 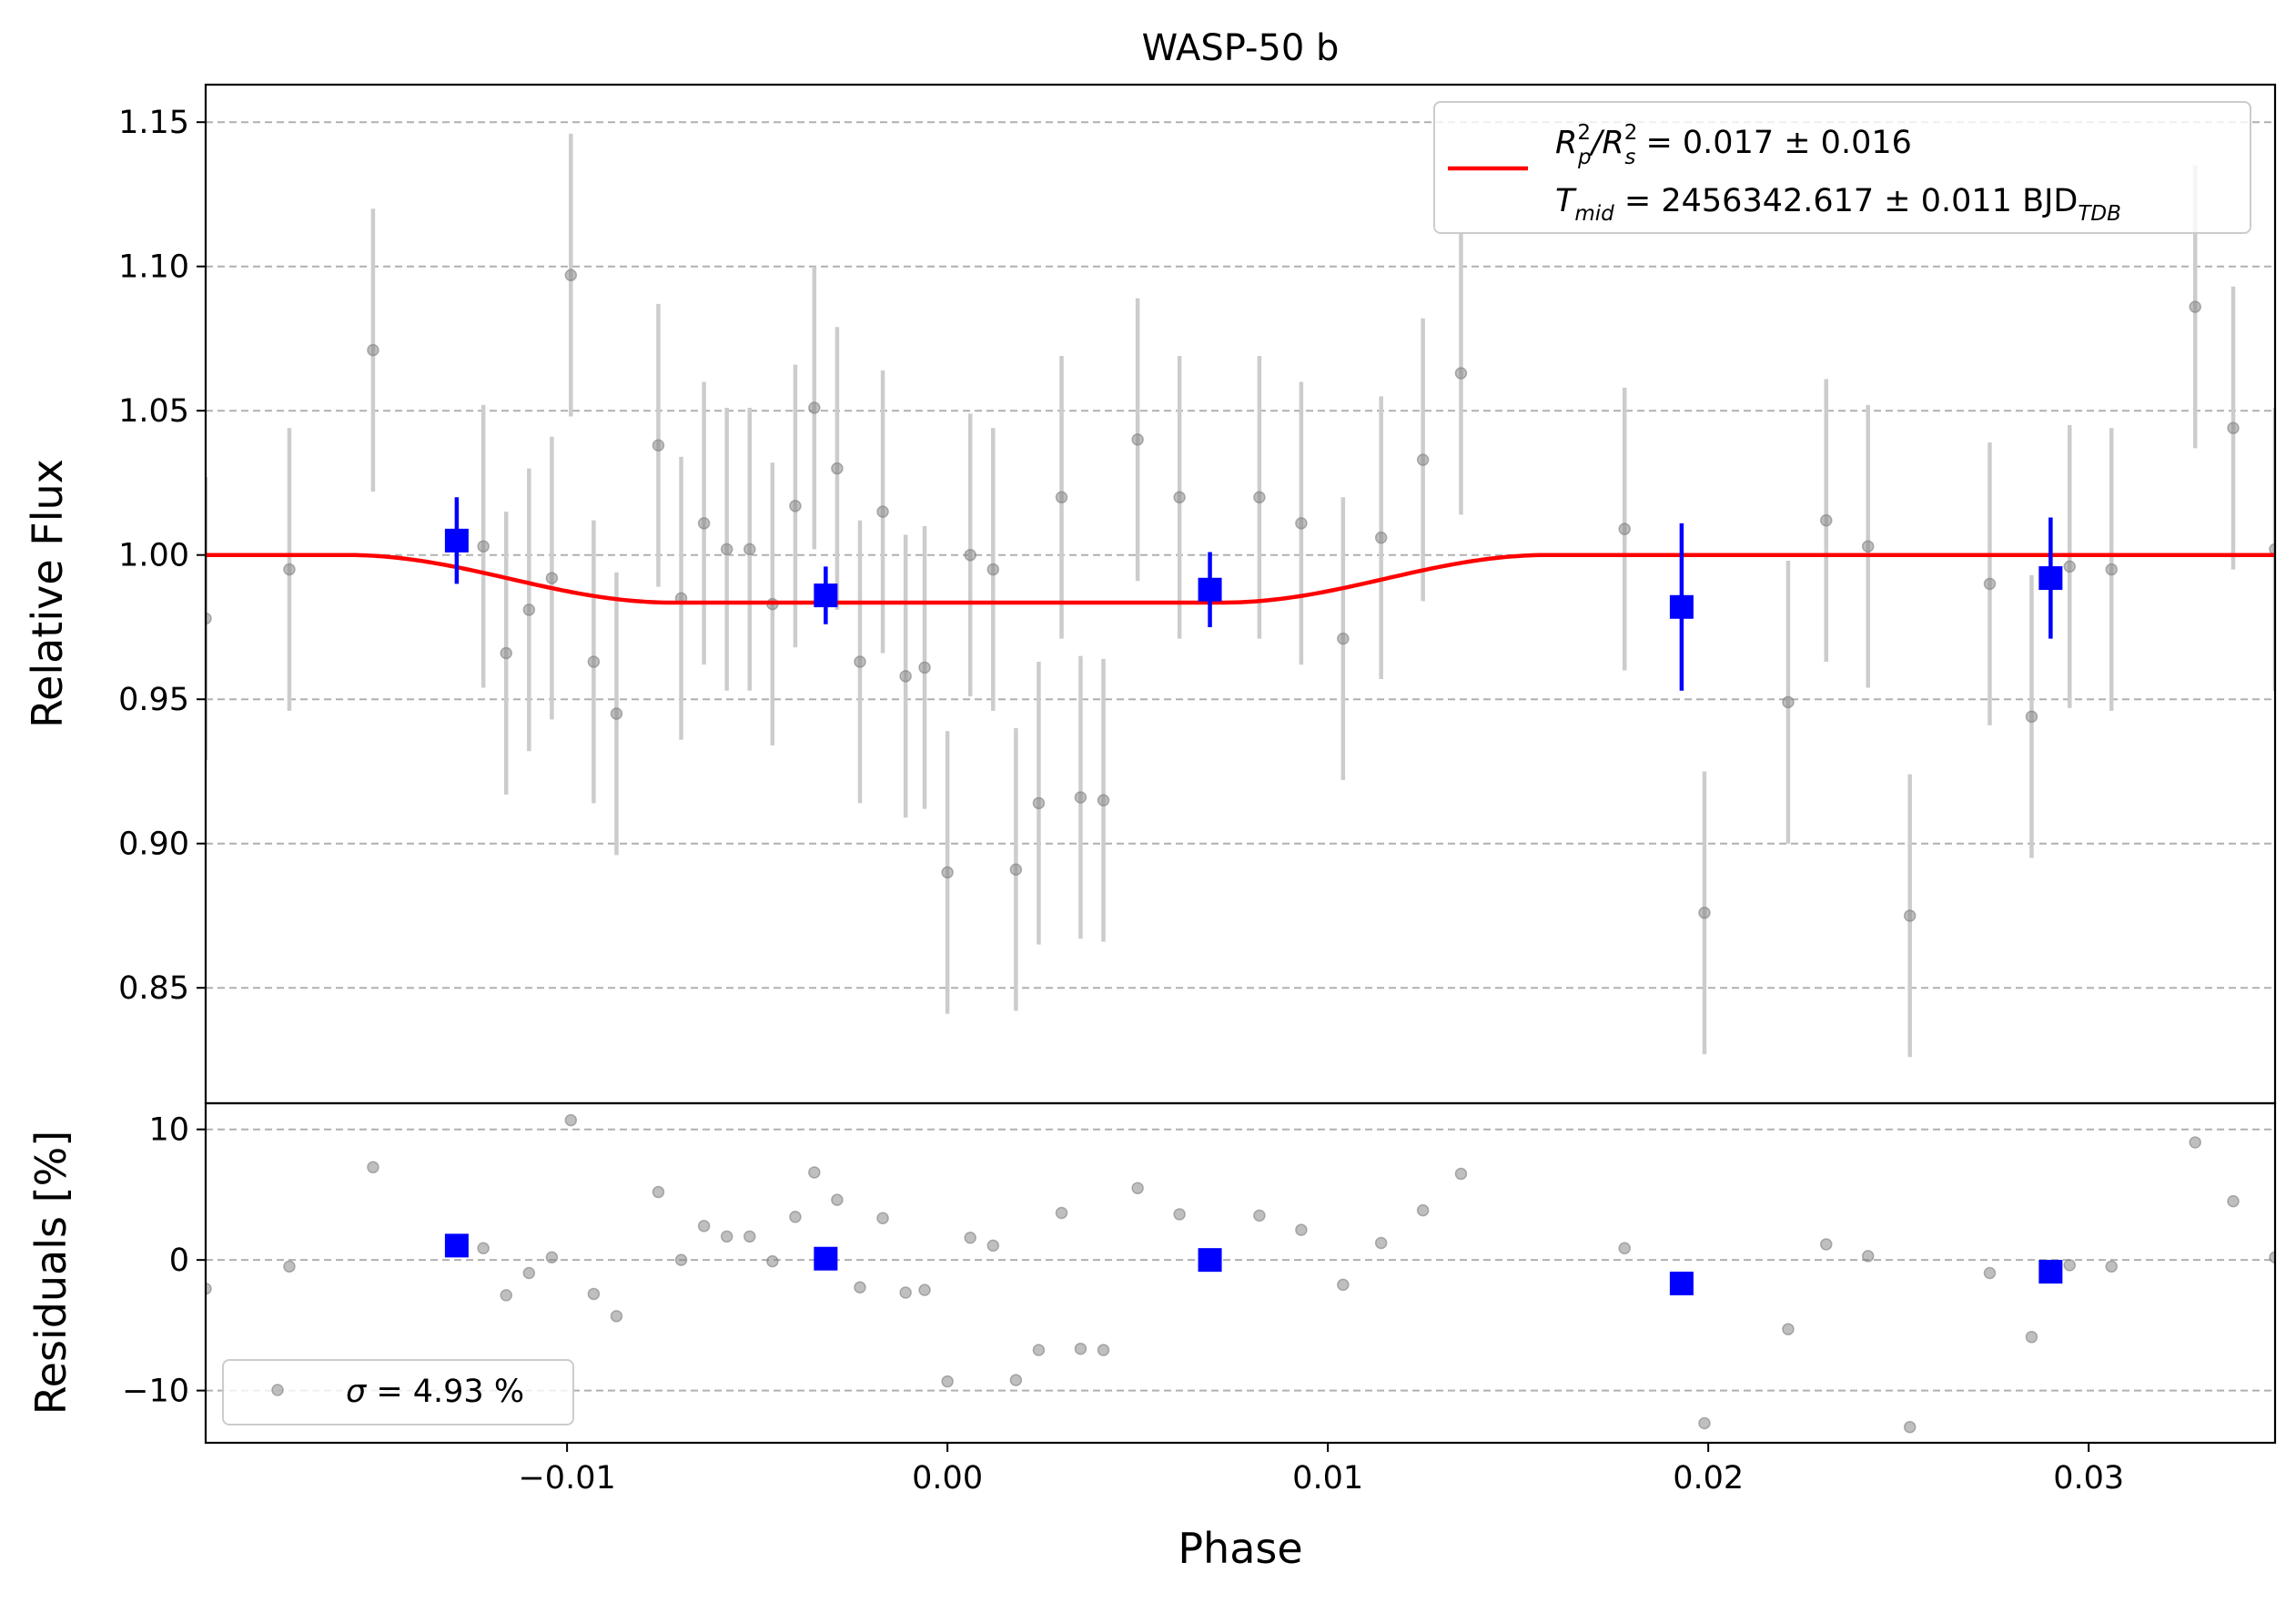 What do you see at coordinates (1240, 1548) in the screenshot?
I see `x-axis-label: Phase` at bounding box center [1240, 1548].